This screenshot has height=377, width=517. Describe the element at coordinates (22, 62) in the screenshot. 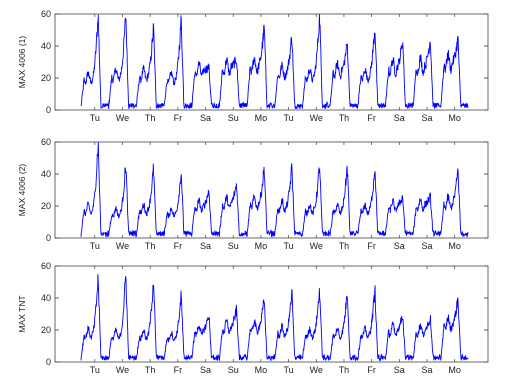

I see `y-axis-label: MAX 4006 (1)` at that location.